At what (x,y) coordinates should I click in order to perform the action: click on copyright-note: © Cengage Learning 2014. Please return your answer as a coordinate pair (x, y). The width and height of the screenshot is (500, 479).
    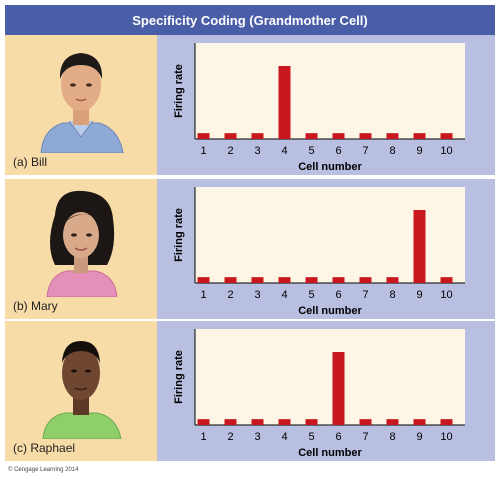
    Looking at the image, I should click on (43, 470).